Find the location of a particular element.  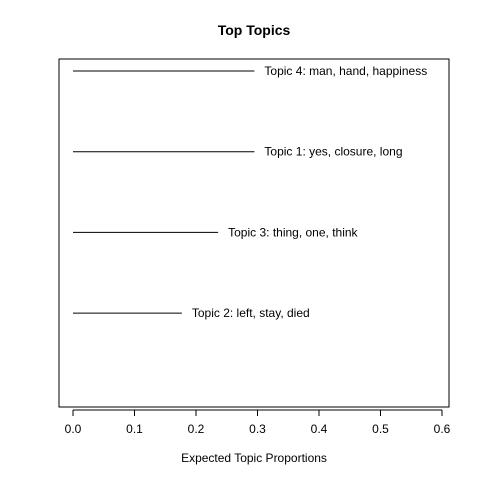

x-tick-label: 0.5 is located at coordinates (380, 429).